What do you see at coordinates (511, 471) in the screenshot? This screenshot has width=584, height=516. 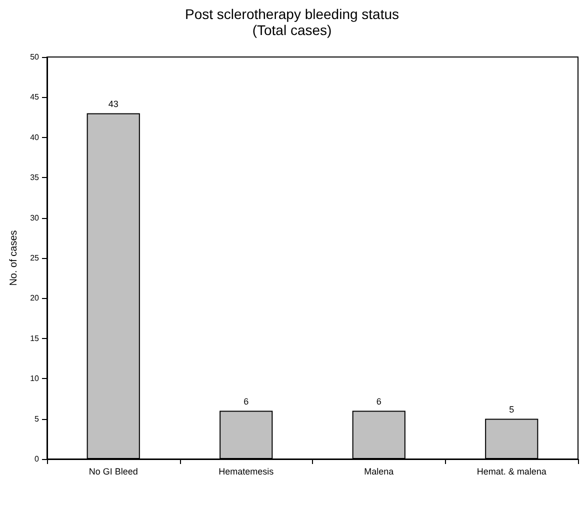 I see `x-tick-label: Hemat. & malena` at bounding box center [511, 471].